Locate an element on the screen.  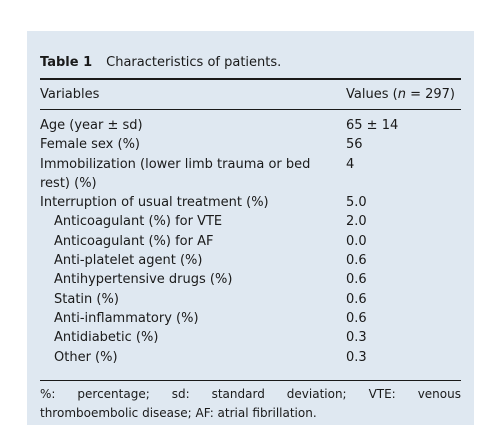
column-header-values-suffix: = 297) is located at coordinates (430, 94).